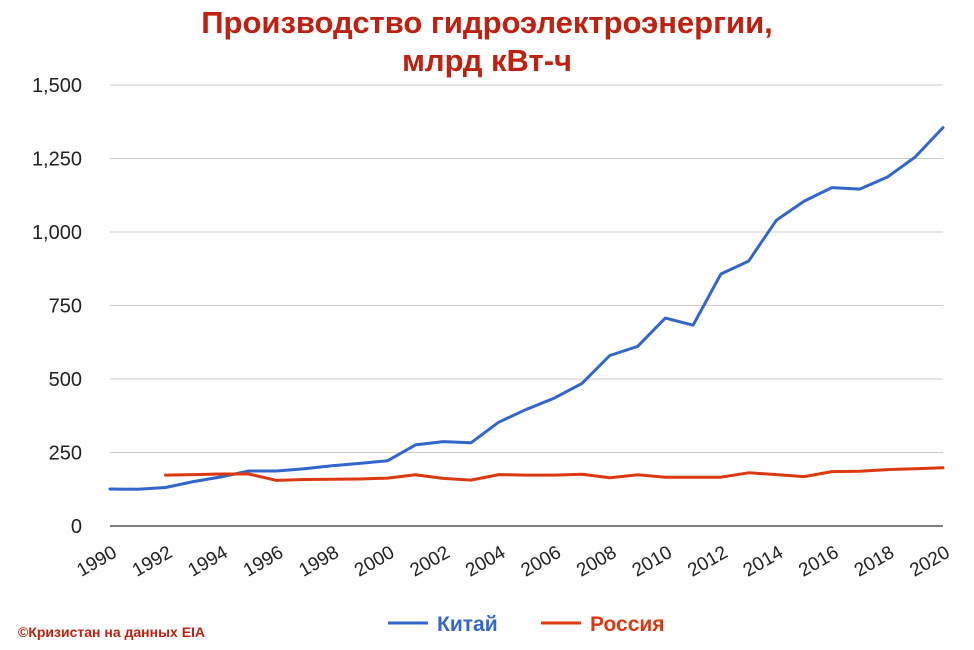 The image size is (974, 650). Describe the element at coordinates (596, 561) in the screenshot. I see `x-tick-label: 2008` at that location.